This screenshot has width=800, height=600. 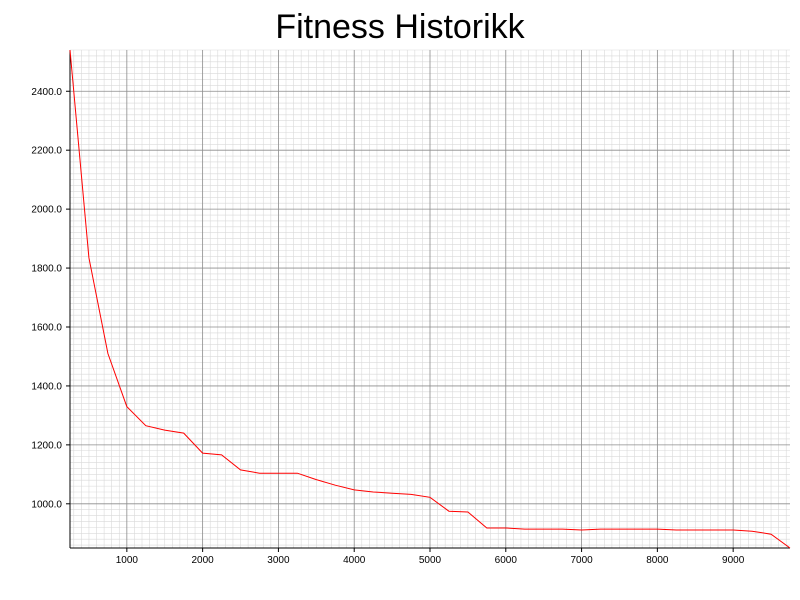 I want to click on x-tick-label: 3000, so click(x=278, y=560).